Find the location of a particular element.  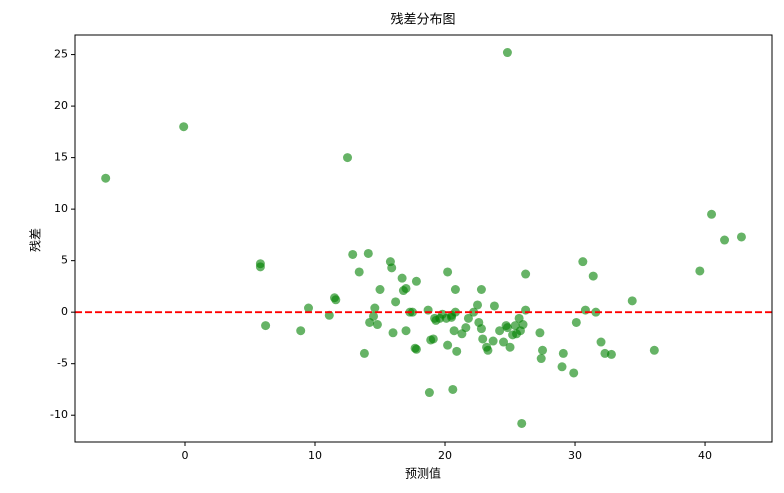

y-tick-label: 5 is located at coordinates (64, 260).